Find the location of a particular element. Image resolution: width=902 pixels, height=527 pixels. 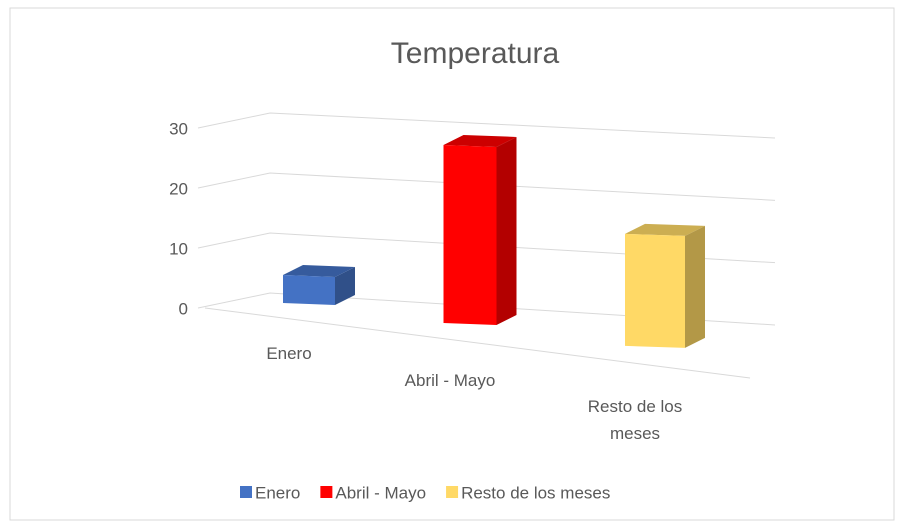

y-tick-label: 10 is located at coordinates (178, 248).